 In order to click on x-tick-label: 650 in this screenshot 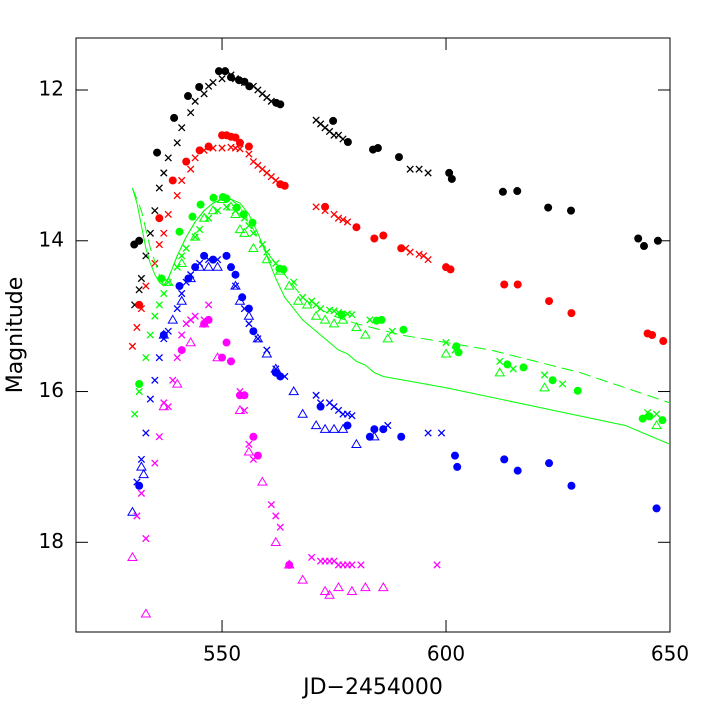, I will do `click(670, 654)`.